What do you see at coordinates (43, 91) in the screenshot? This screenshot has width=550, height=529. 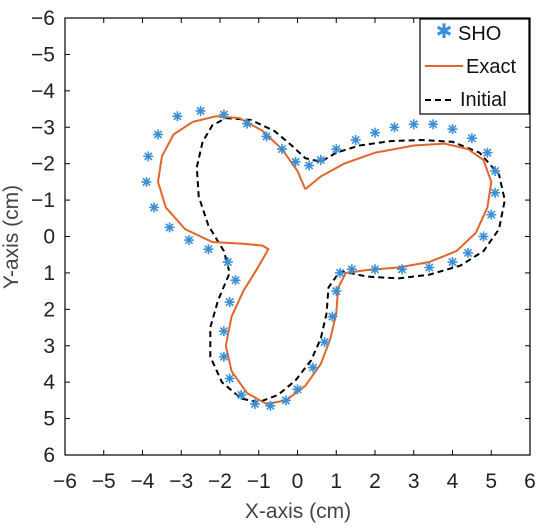 I see `y-tick-label: −4` at bounding box center [43, 91].